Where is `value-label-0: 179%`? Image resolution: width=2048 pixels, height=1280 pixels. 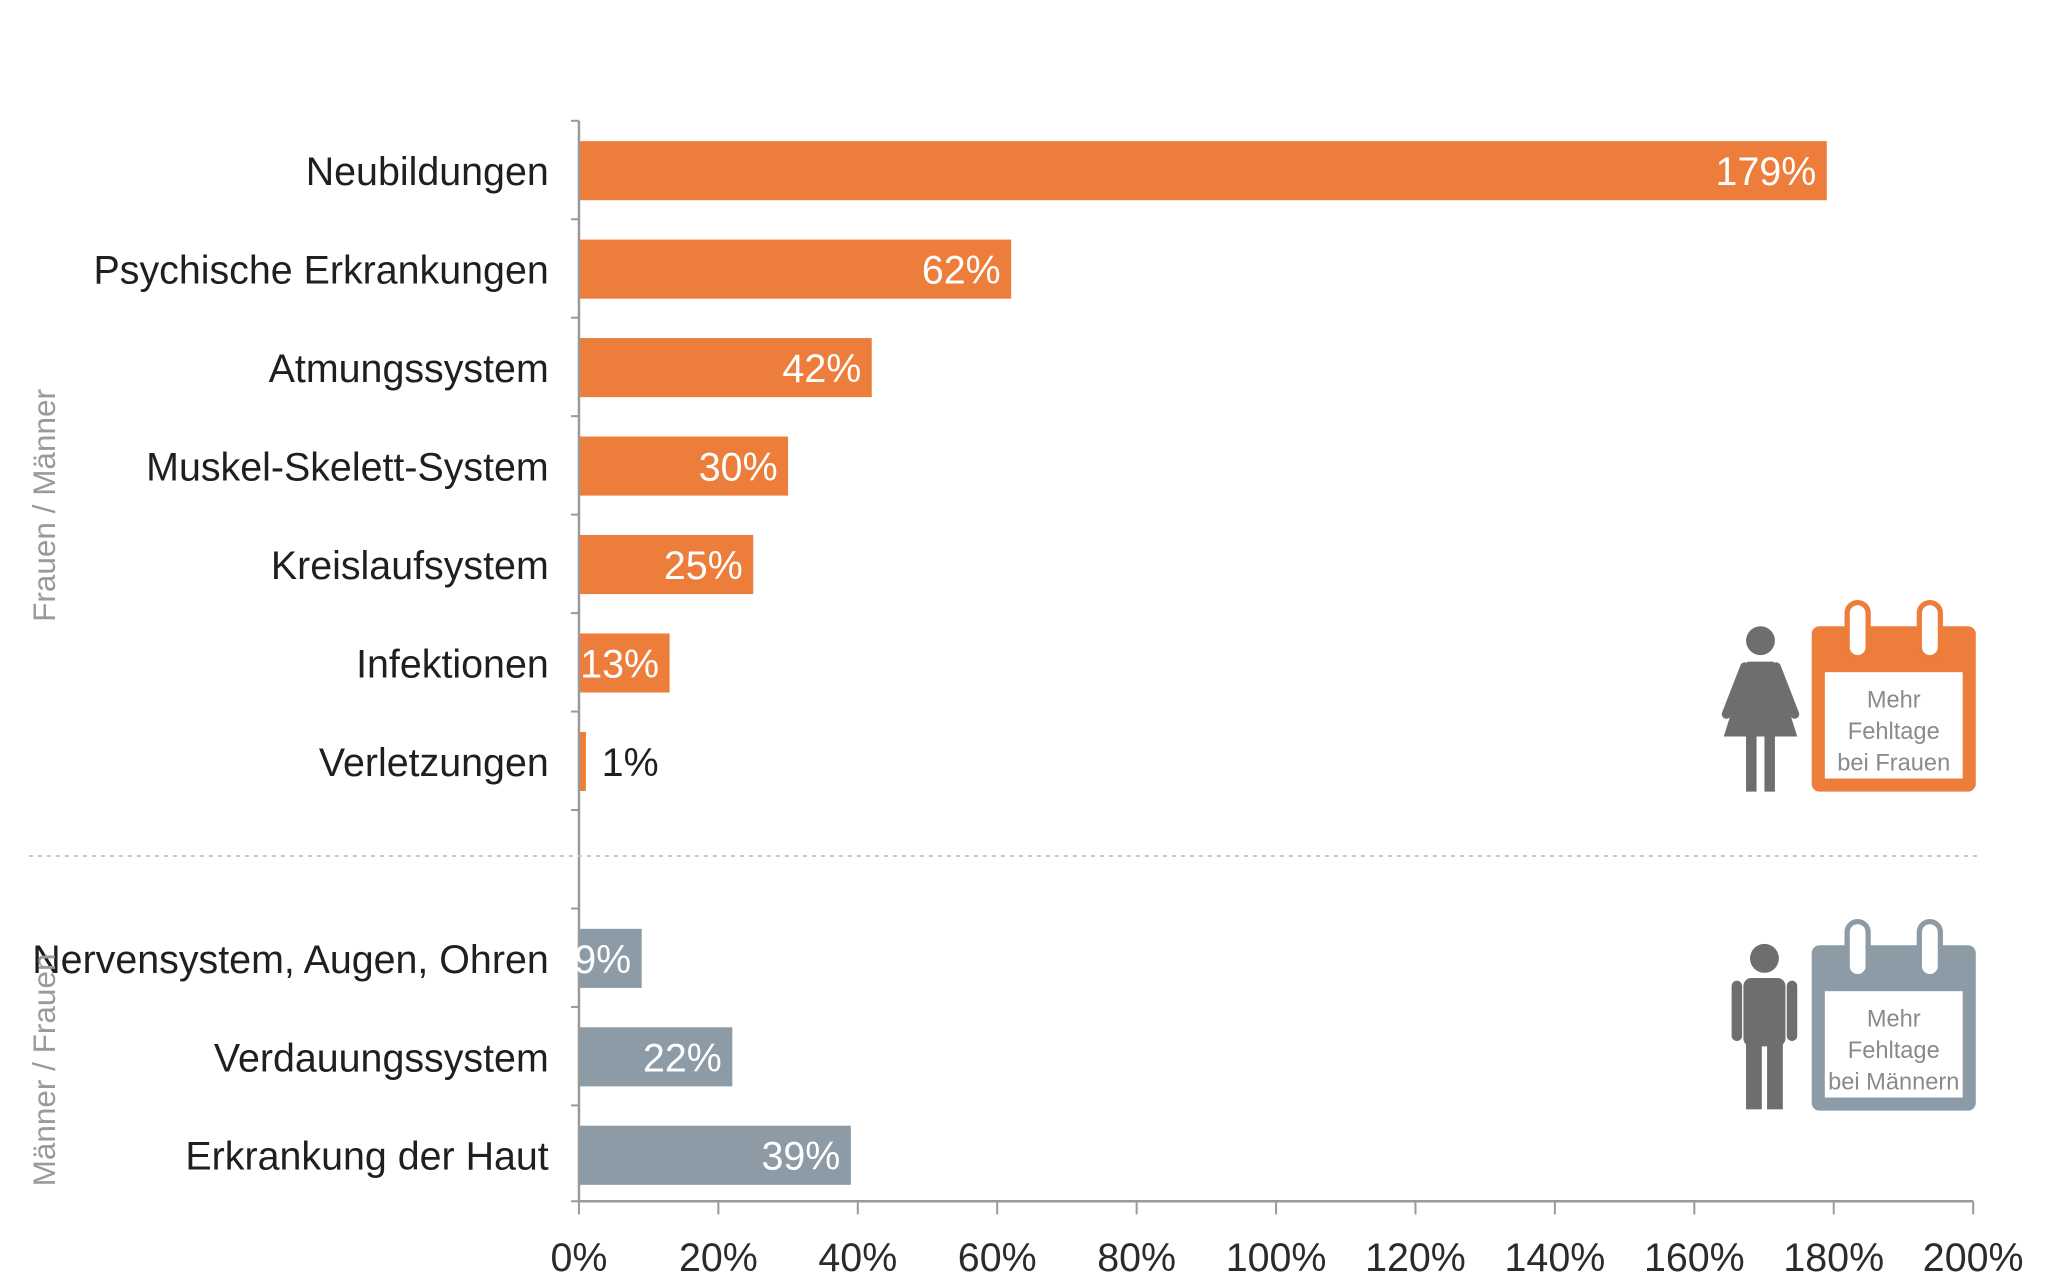 value-label-0: 179% is located at coordinates (1766, 172).